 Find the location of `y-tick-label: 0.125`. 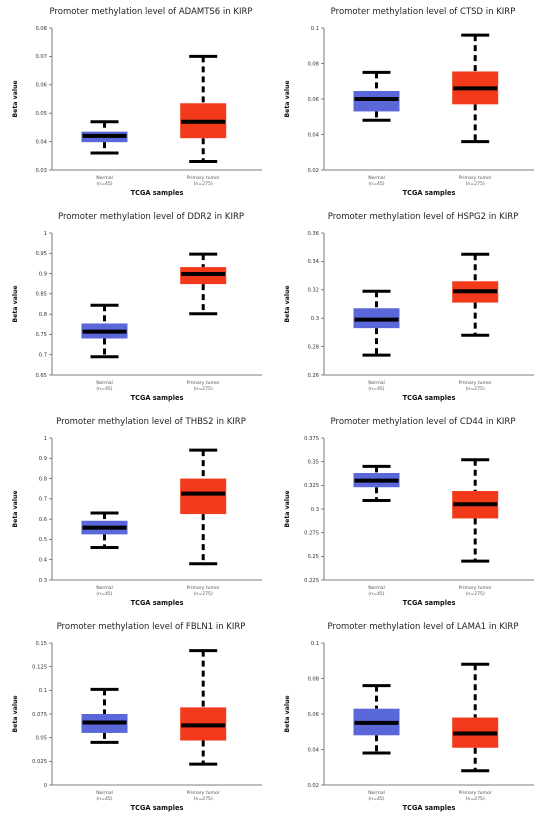

y-tick-label: 0.125 is located at coordinates (39, 667).